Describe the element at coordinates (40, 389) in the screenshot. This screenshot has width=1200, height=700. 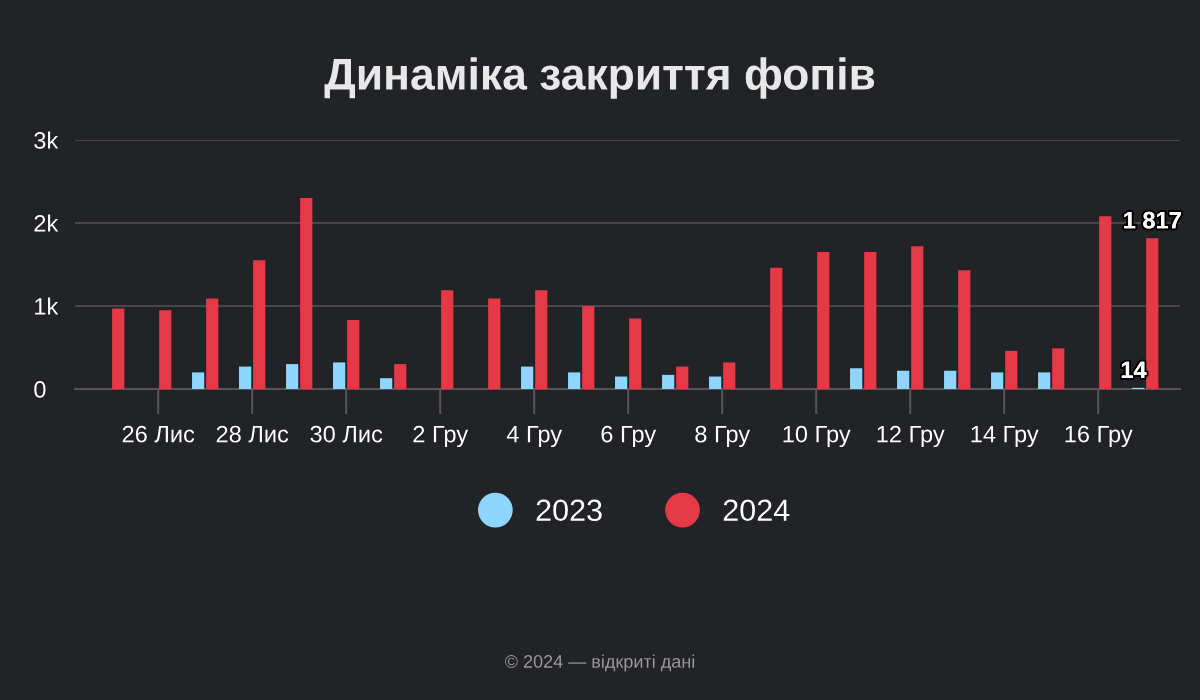
I see `y-tick-label: 0` at that location.